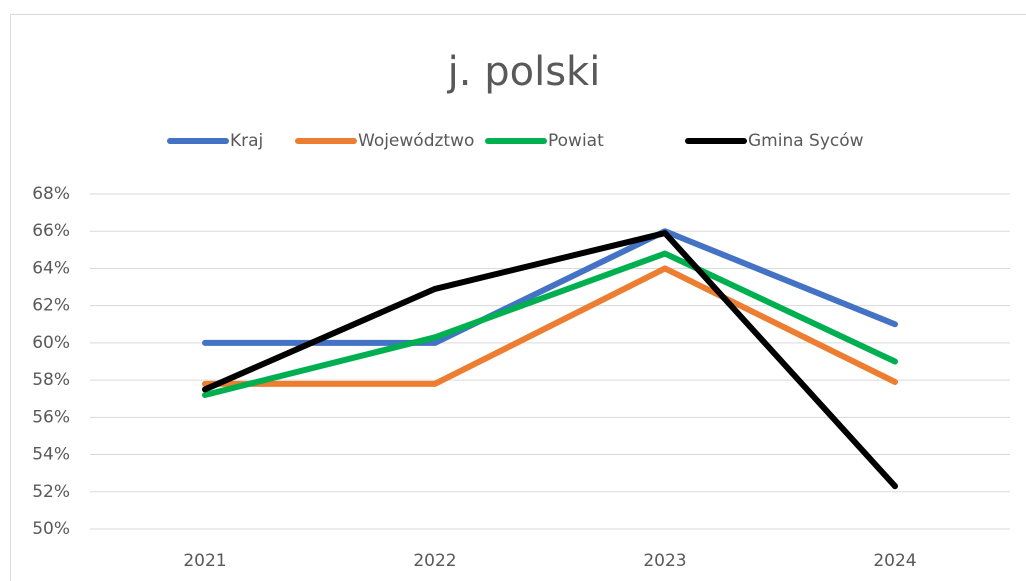 The image size is (1026, 581). Describe the element at coordinates (576, 141) in the screenshot. I see `legend-label: Powiat` at that location.